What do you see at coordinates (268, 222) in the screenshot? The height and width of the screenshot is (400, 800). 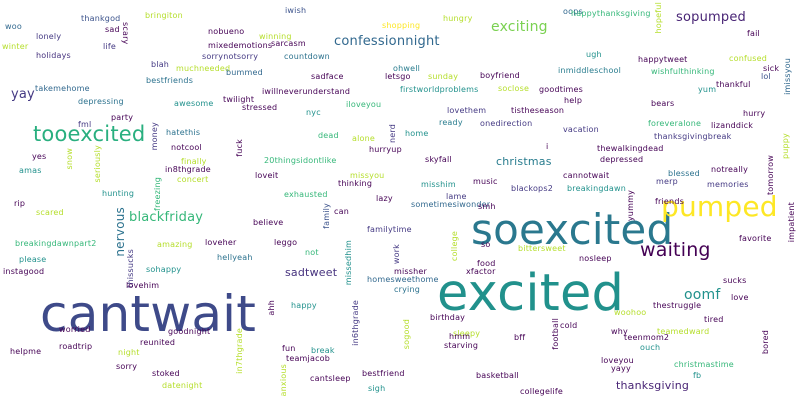 I see `word-believe: believe` at bounding box center [268, 222].